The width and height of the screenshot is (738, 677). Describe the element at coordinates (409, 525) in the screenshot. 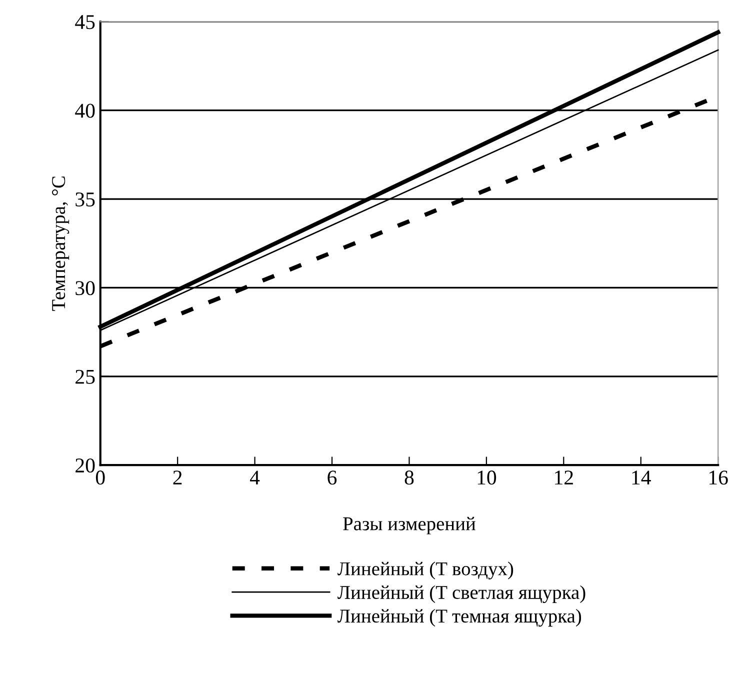

I see `x-axis-title: Разы измерений` at that location.